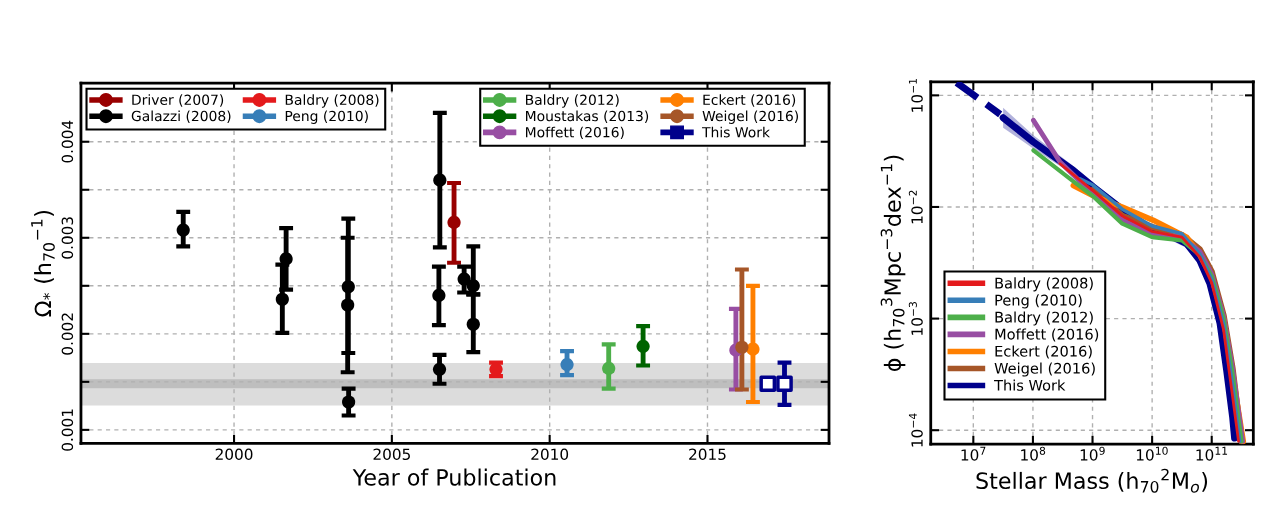  I want to click on legend-label: Moustakas (2013), so click(587, 116).